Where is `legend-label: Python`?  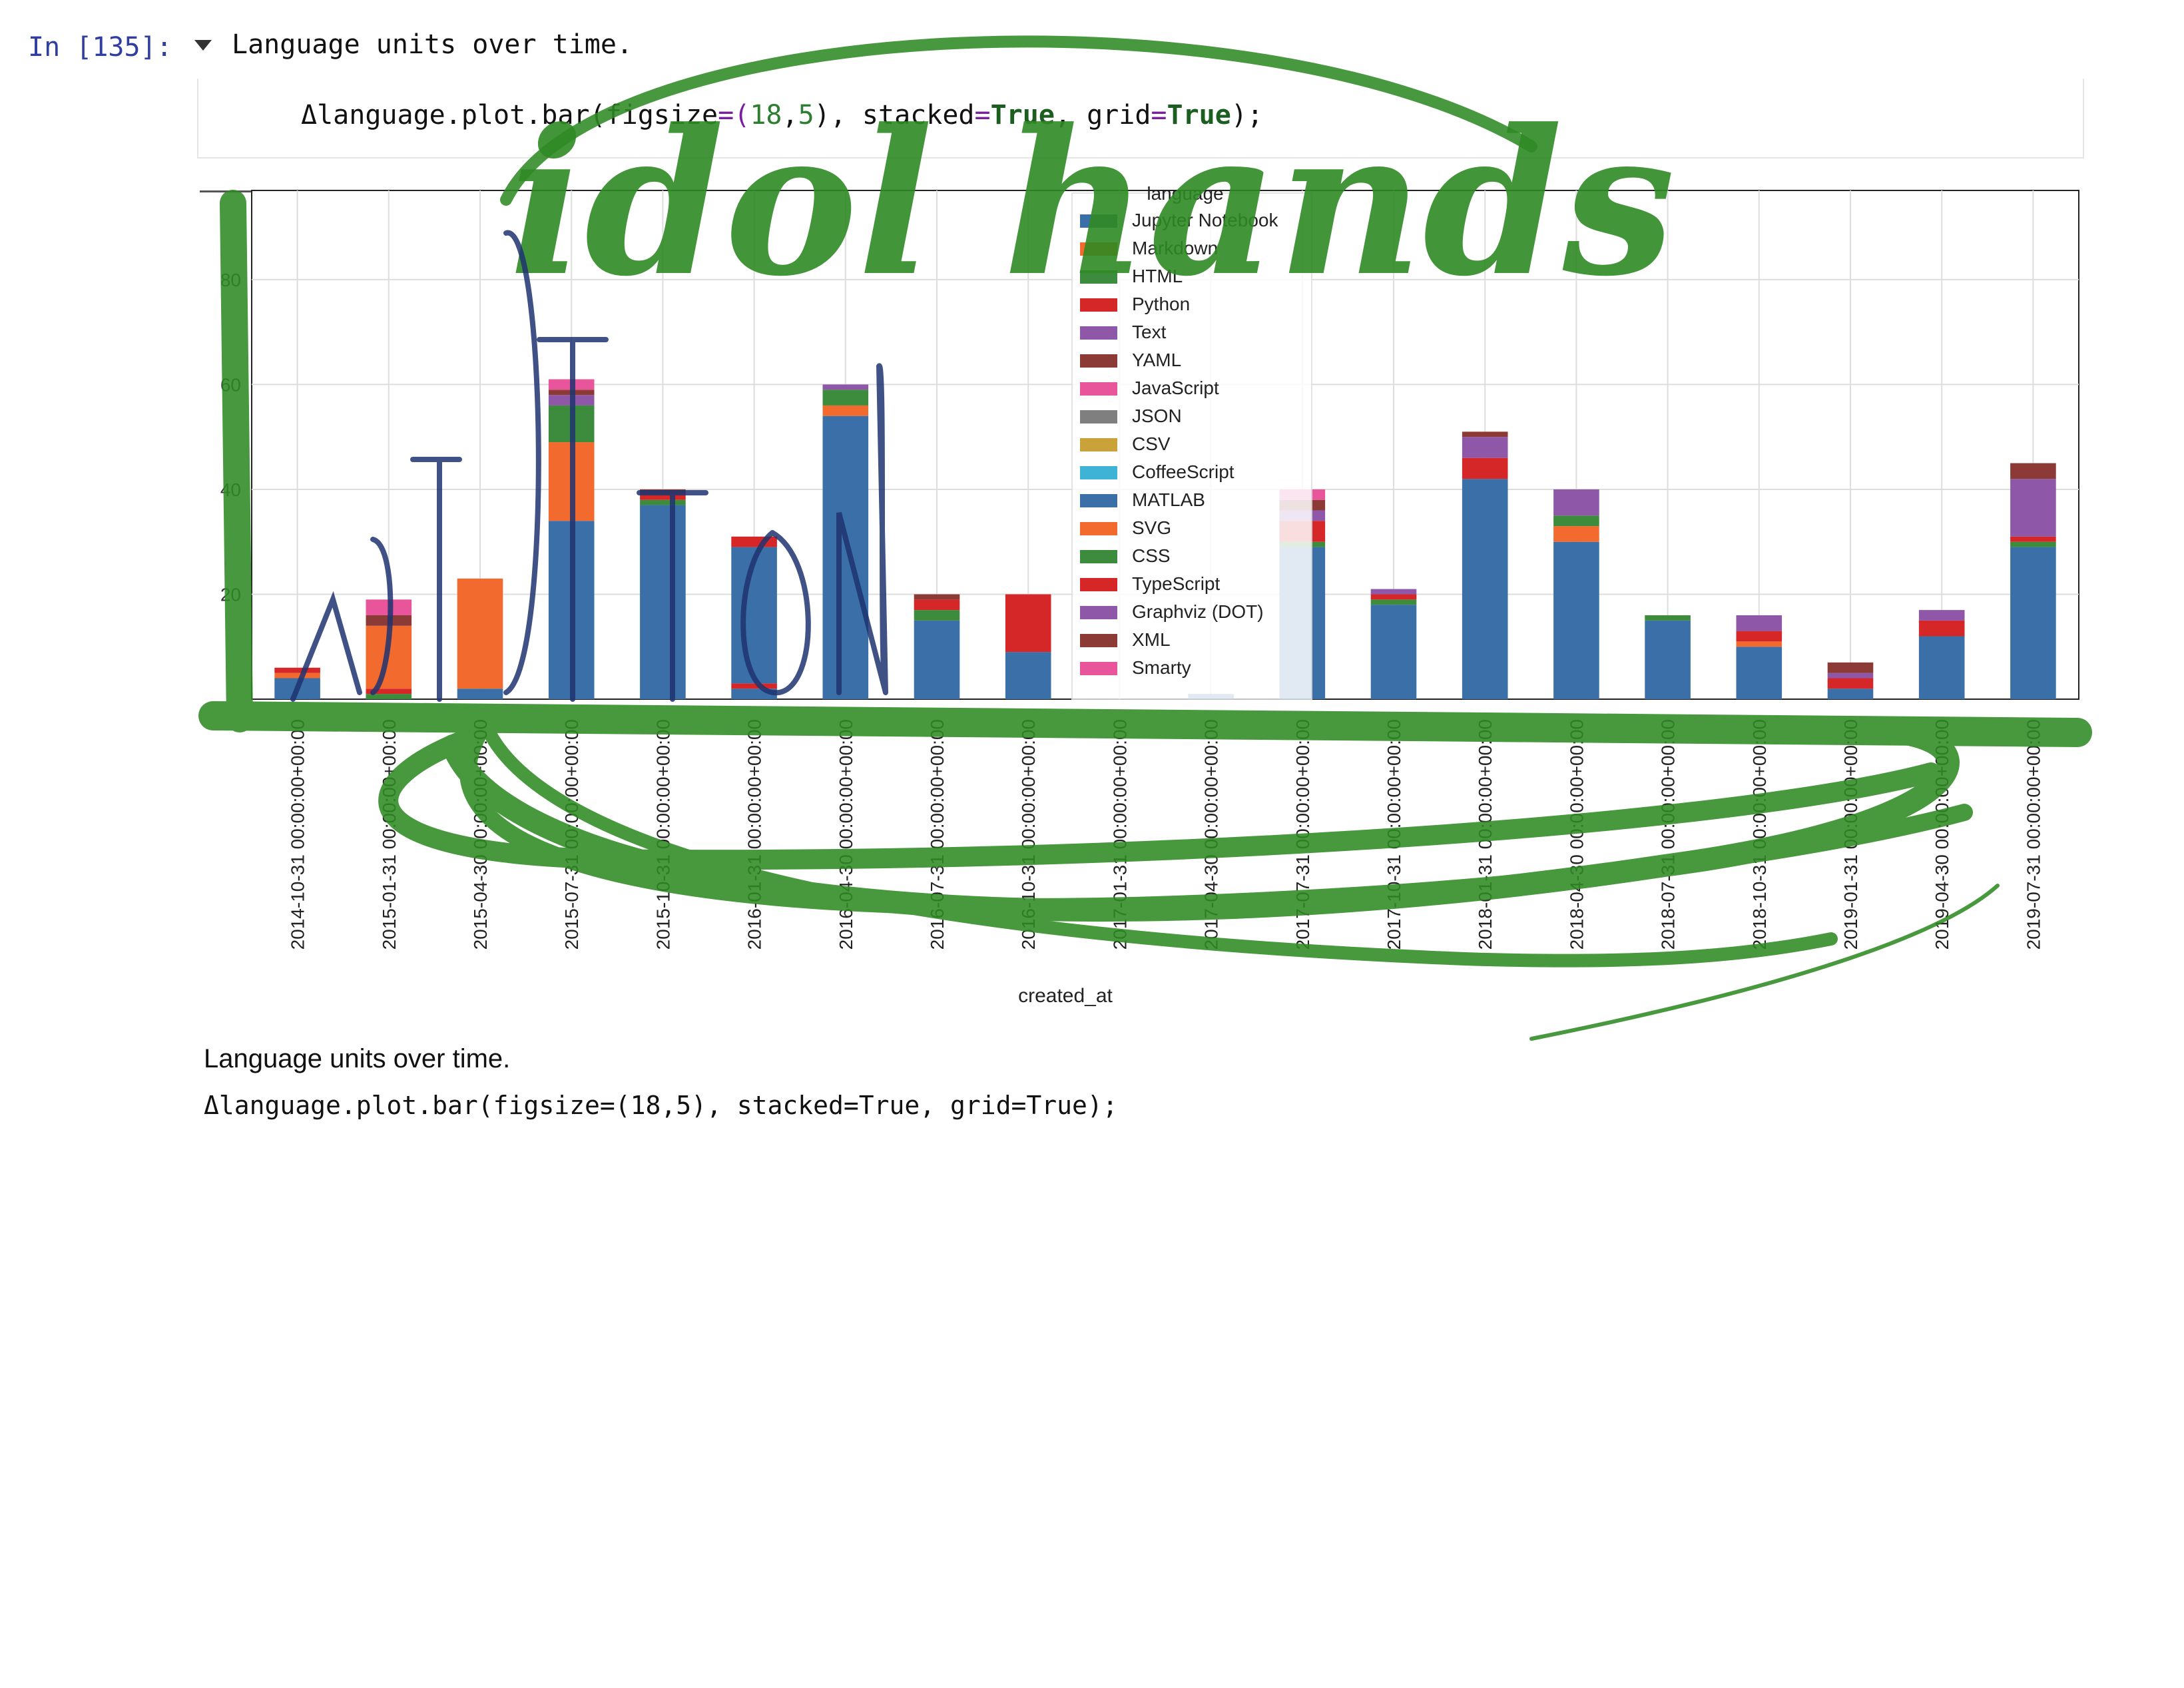
legend-label: Python is located at coordinates (1161, 304).